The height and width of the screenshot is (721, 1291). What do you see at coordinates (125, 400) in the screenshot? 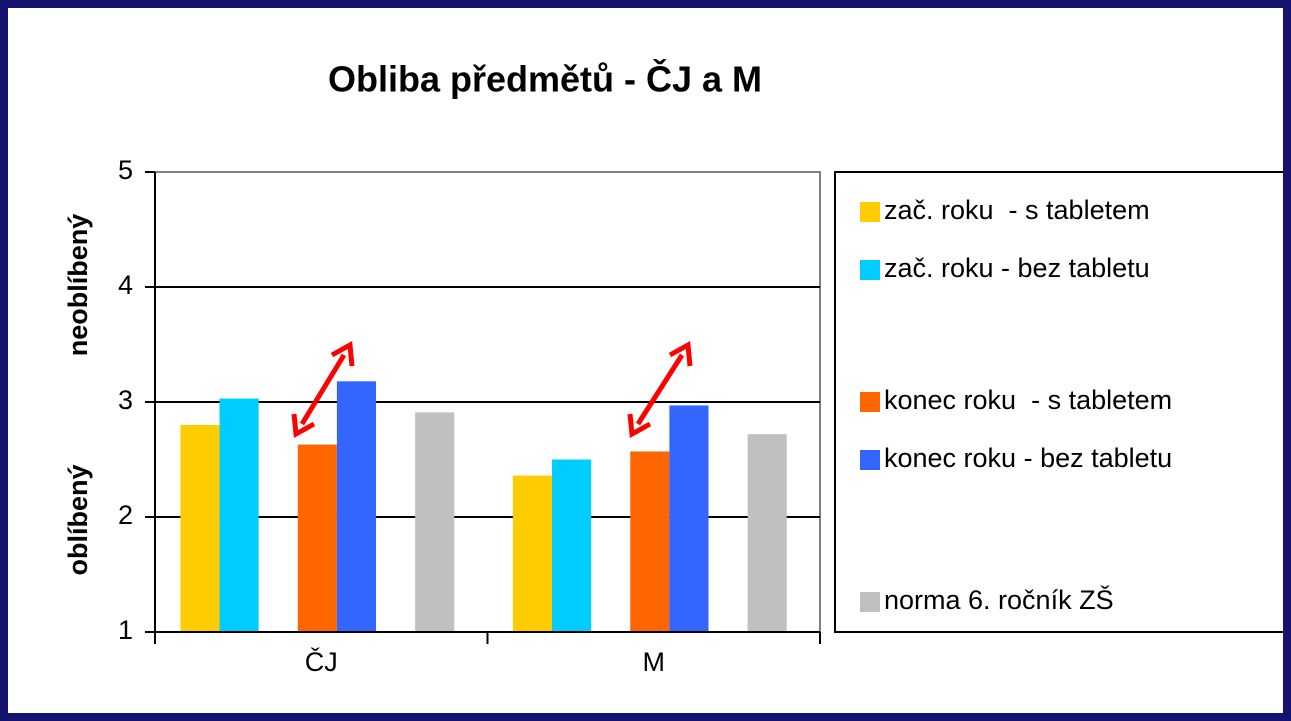
I see `y-tick-label: 3` at bounding box center [125, 400].